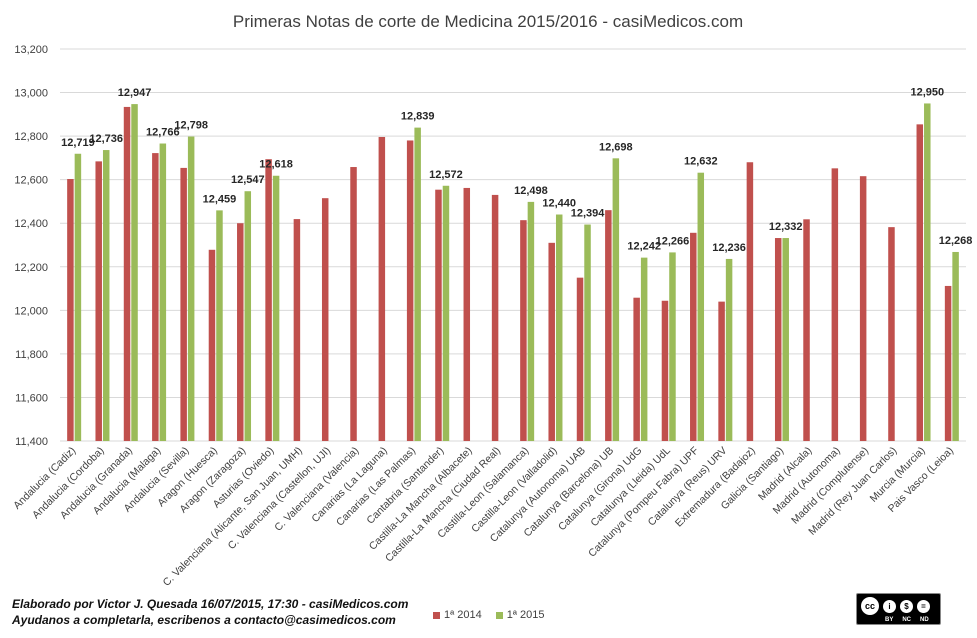 The width and height of the screenshot is (977, 638). Describe the element at coordinates (31, 311) in the screenshot. I see `y-tick-label: 12,000` at that location.